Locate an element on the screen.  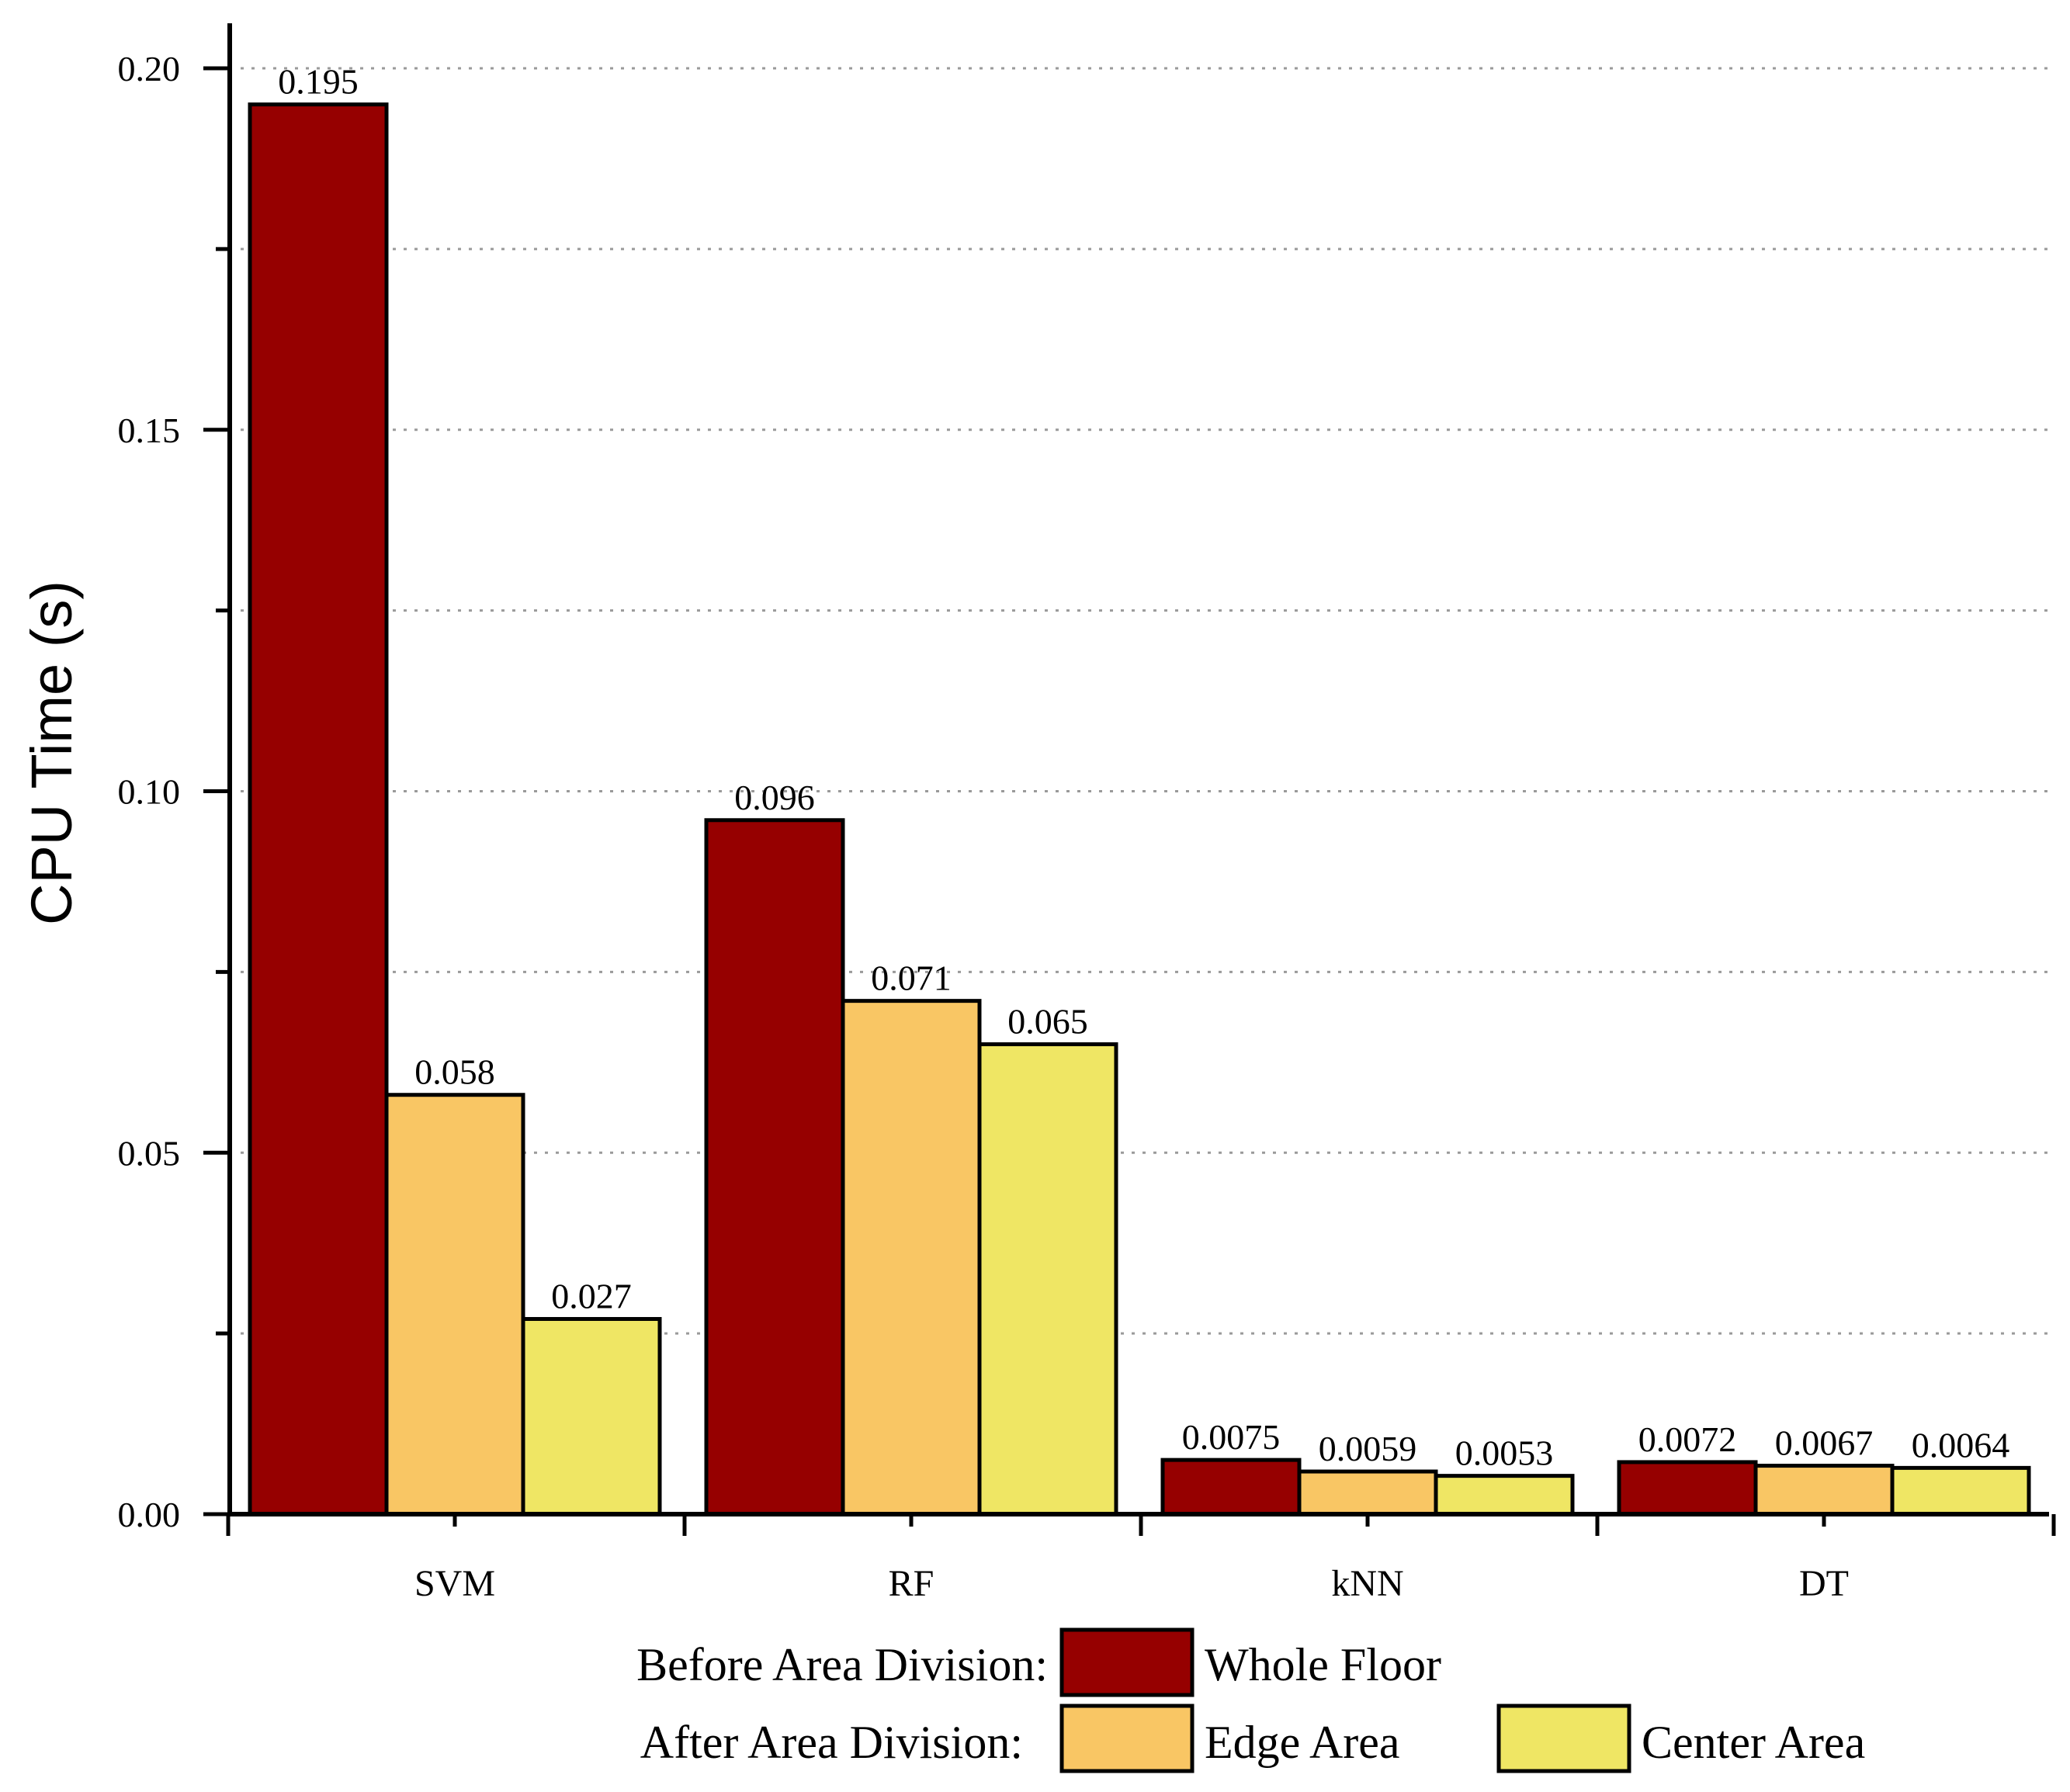
bar-svm-edge-area is located at coordinates (454, 1304).